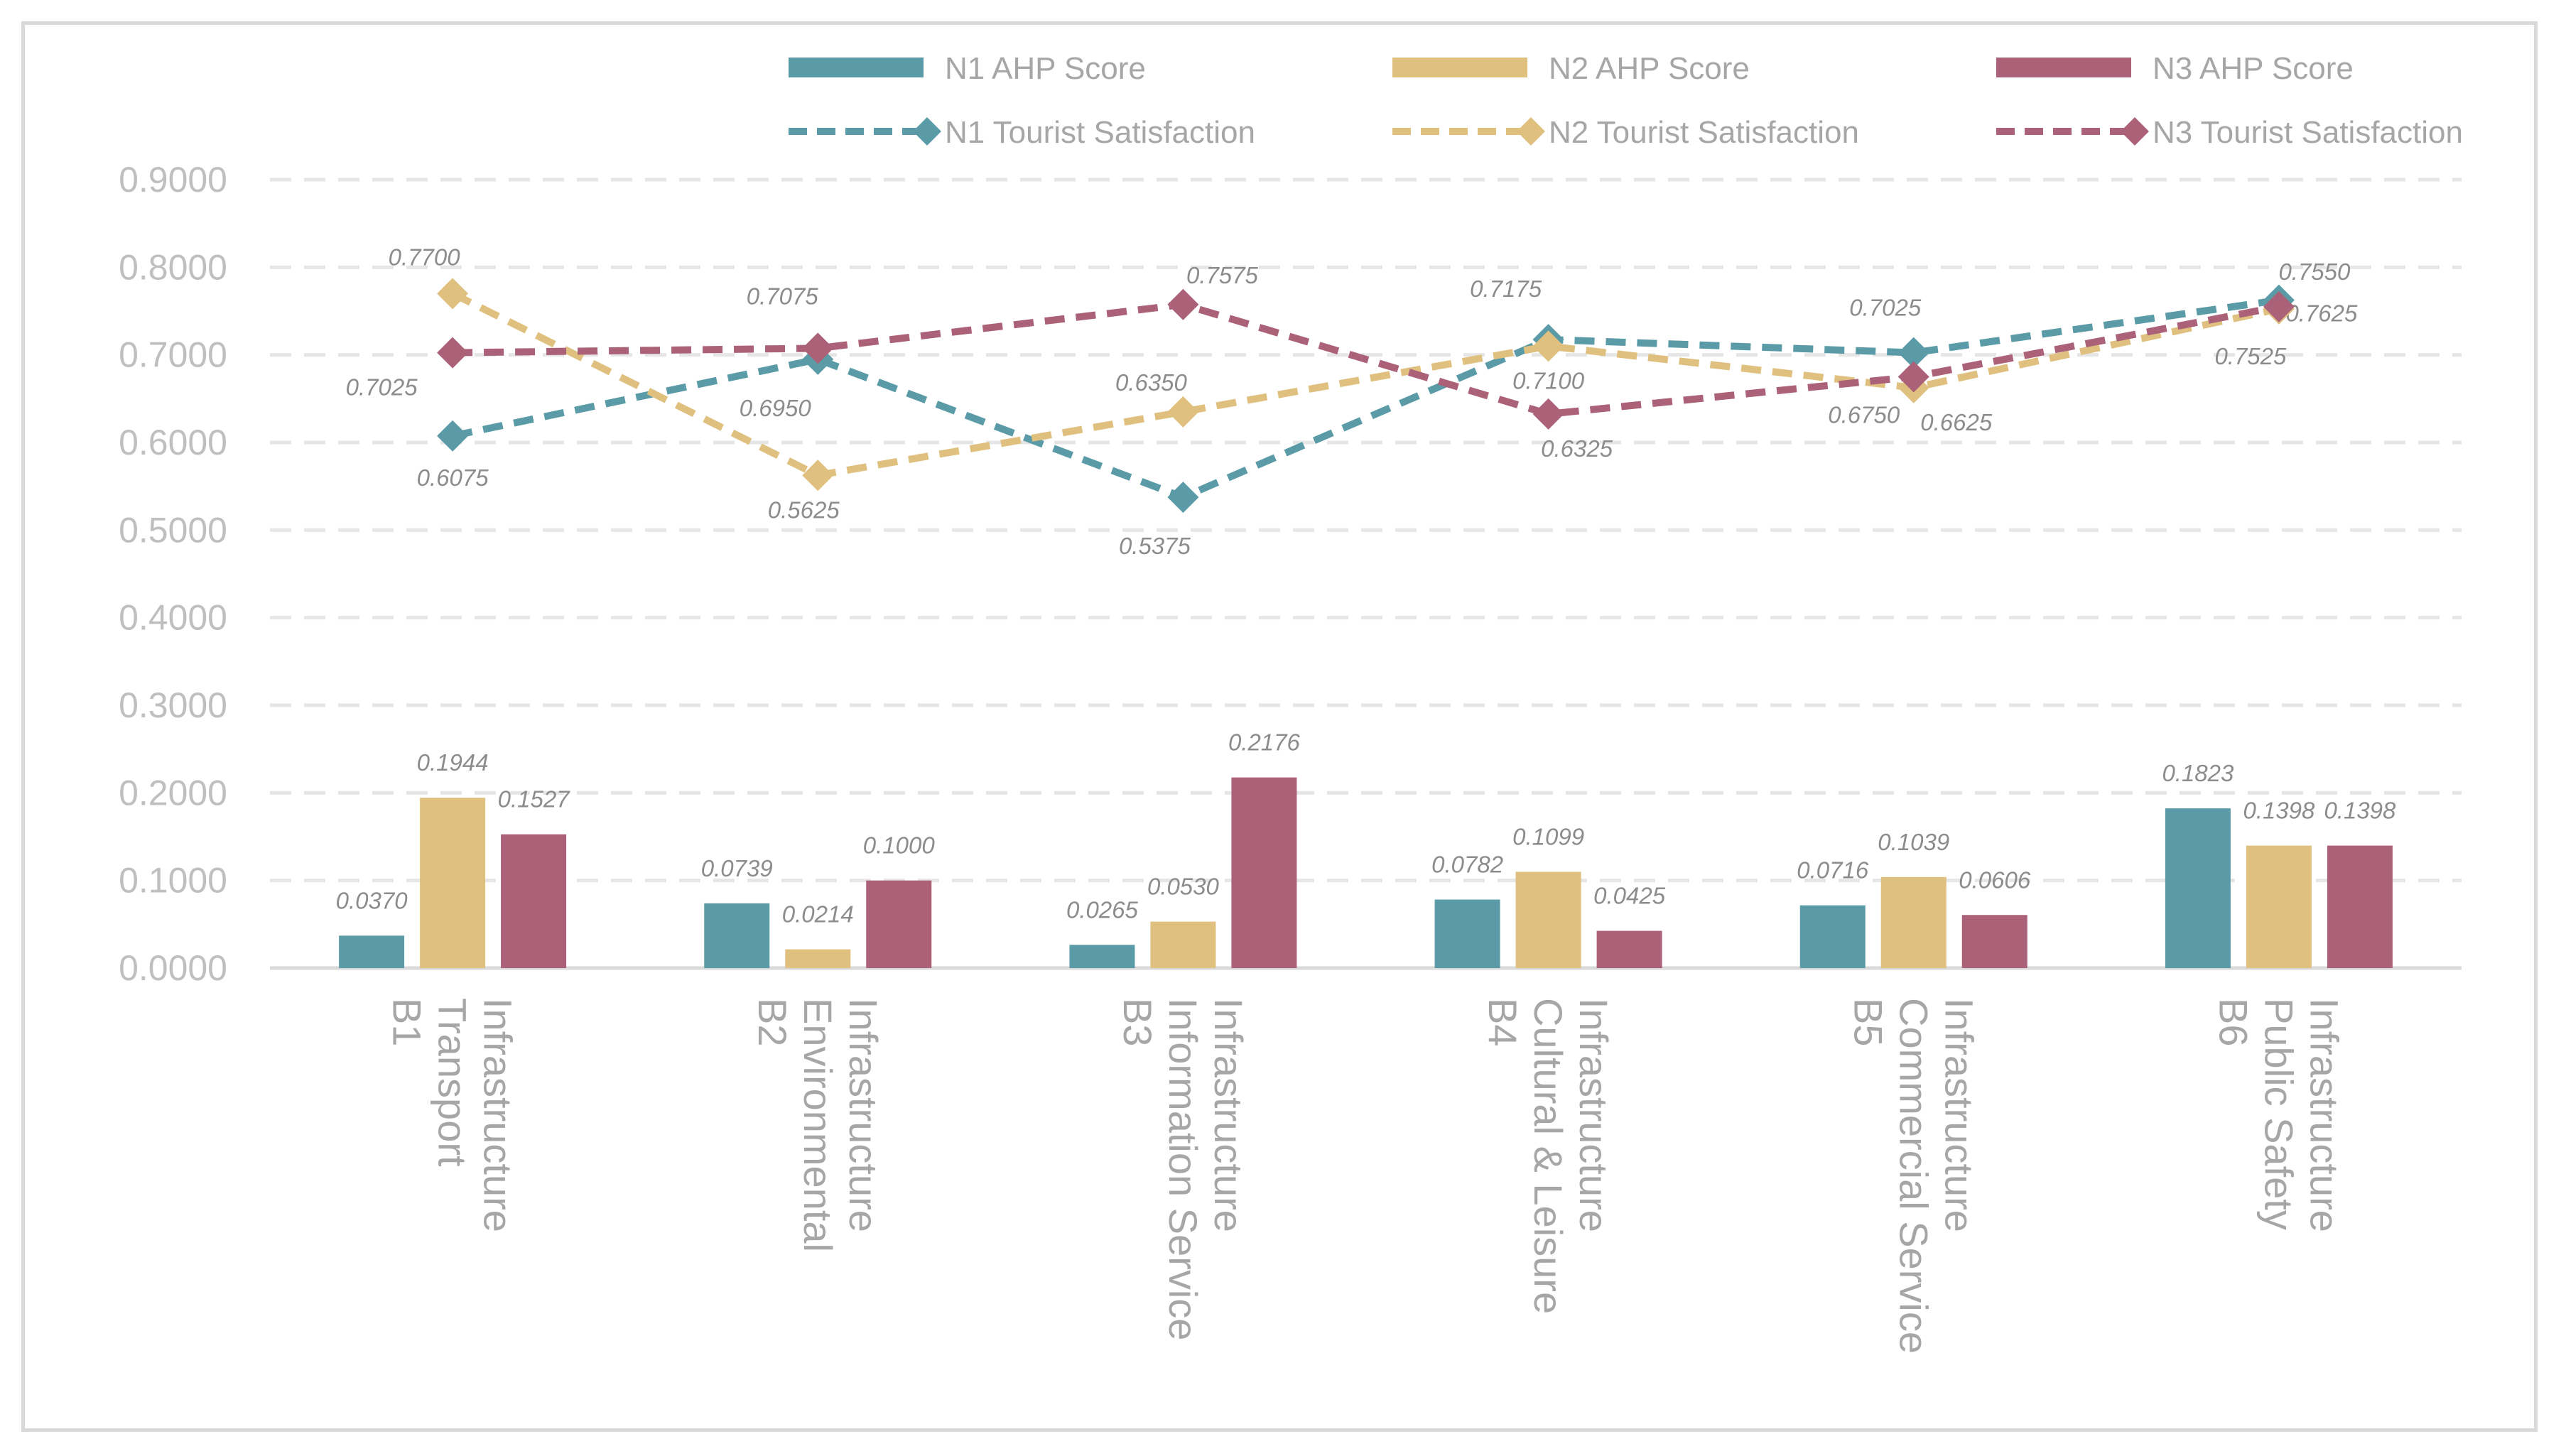  I want to click on y-tick-label: 0.4000, so click(173, 618).